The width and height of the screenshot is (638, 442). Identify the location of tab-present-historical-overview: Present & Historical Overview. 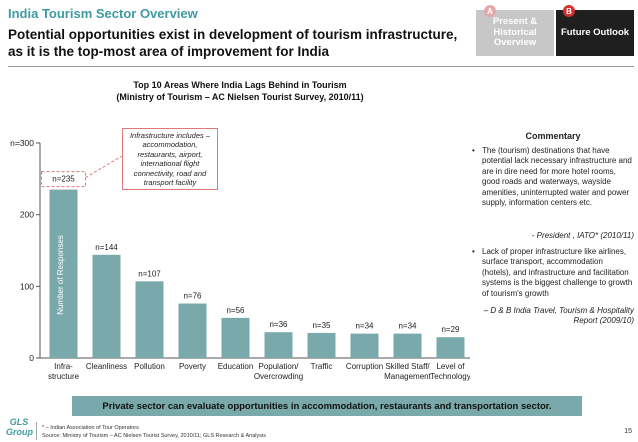
(515, 33).